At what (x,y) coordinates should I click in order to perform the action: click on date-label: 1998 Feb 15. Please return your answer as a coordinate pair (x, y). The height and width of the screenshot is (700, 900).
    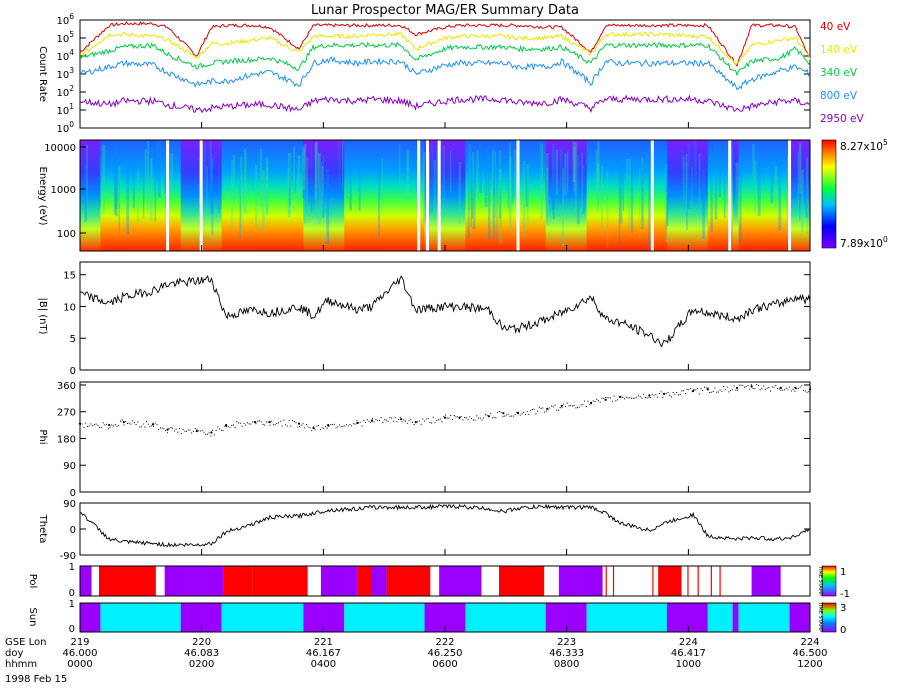
    Looking at the image, I should click on (36, 679).